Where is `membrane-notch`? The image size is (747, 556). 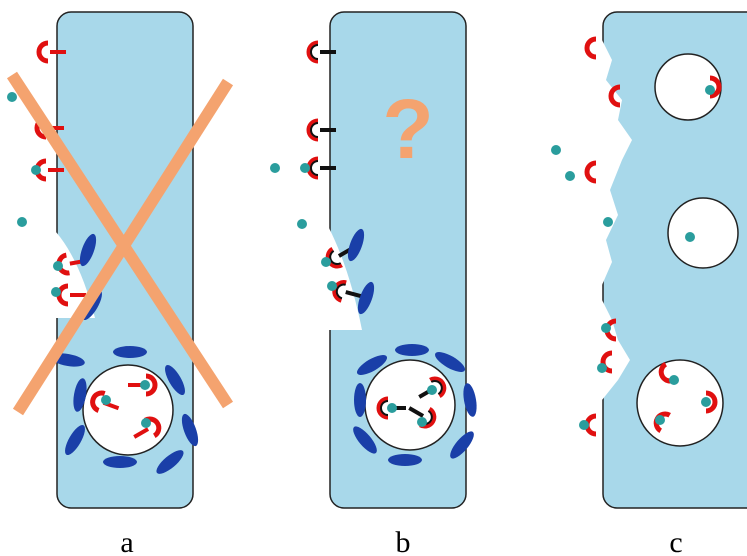 membrane-notch is located at coordinates (345, 279).